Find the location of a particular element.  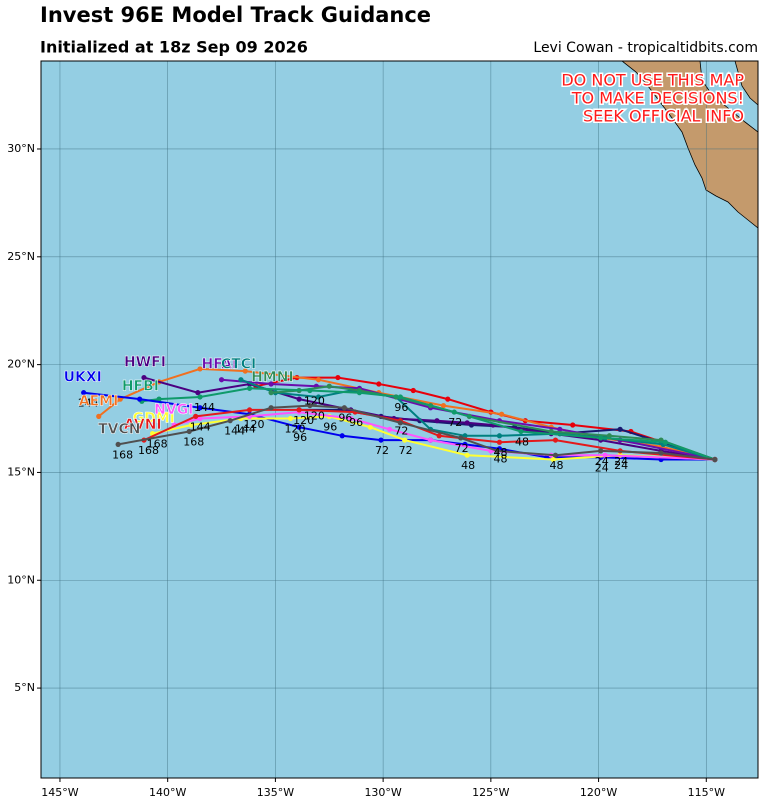

model-name: TVCN is located at coordinates (119, 429).